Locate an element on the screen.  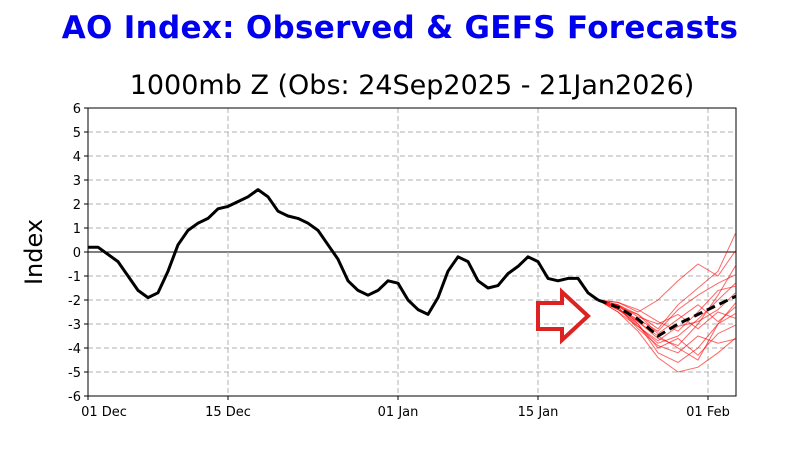
x-tick-label: 01 Dec is located at coordinates (104, 412).